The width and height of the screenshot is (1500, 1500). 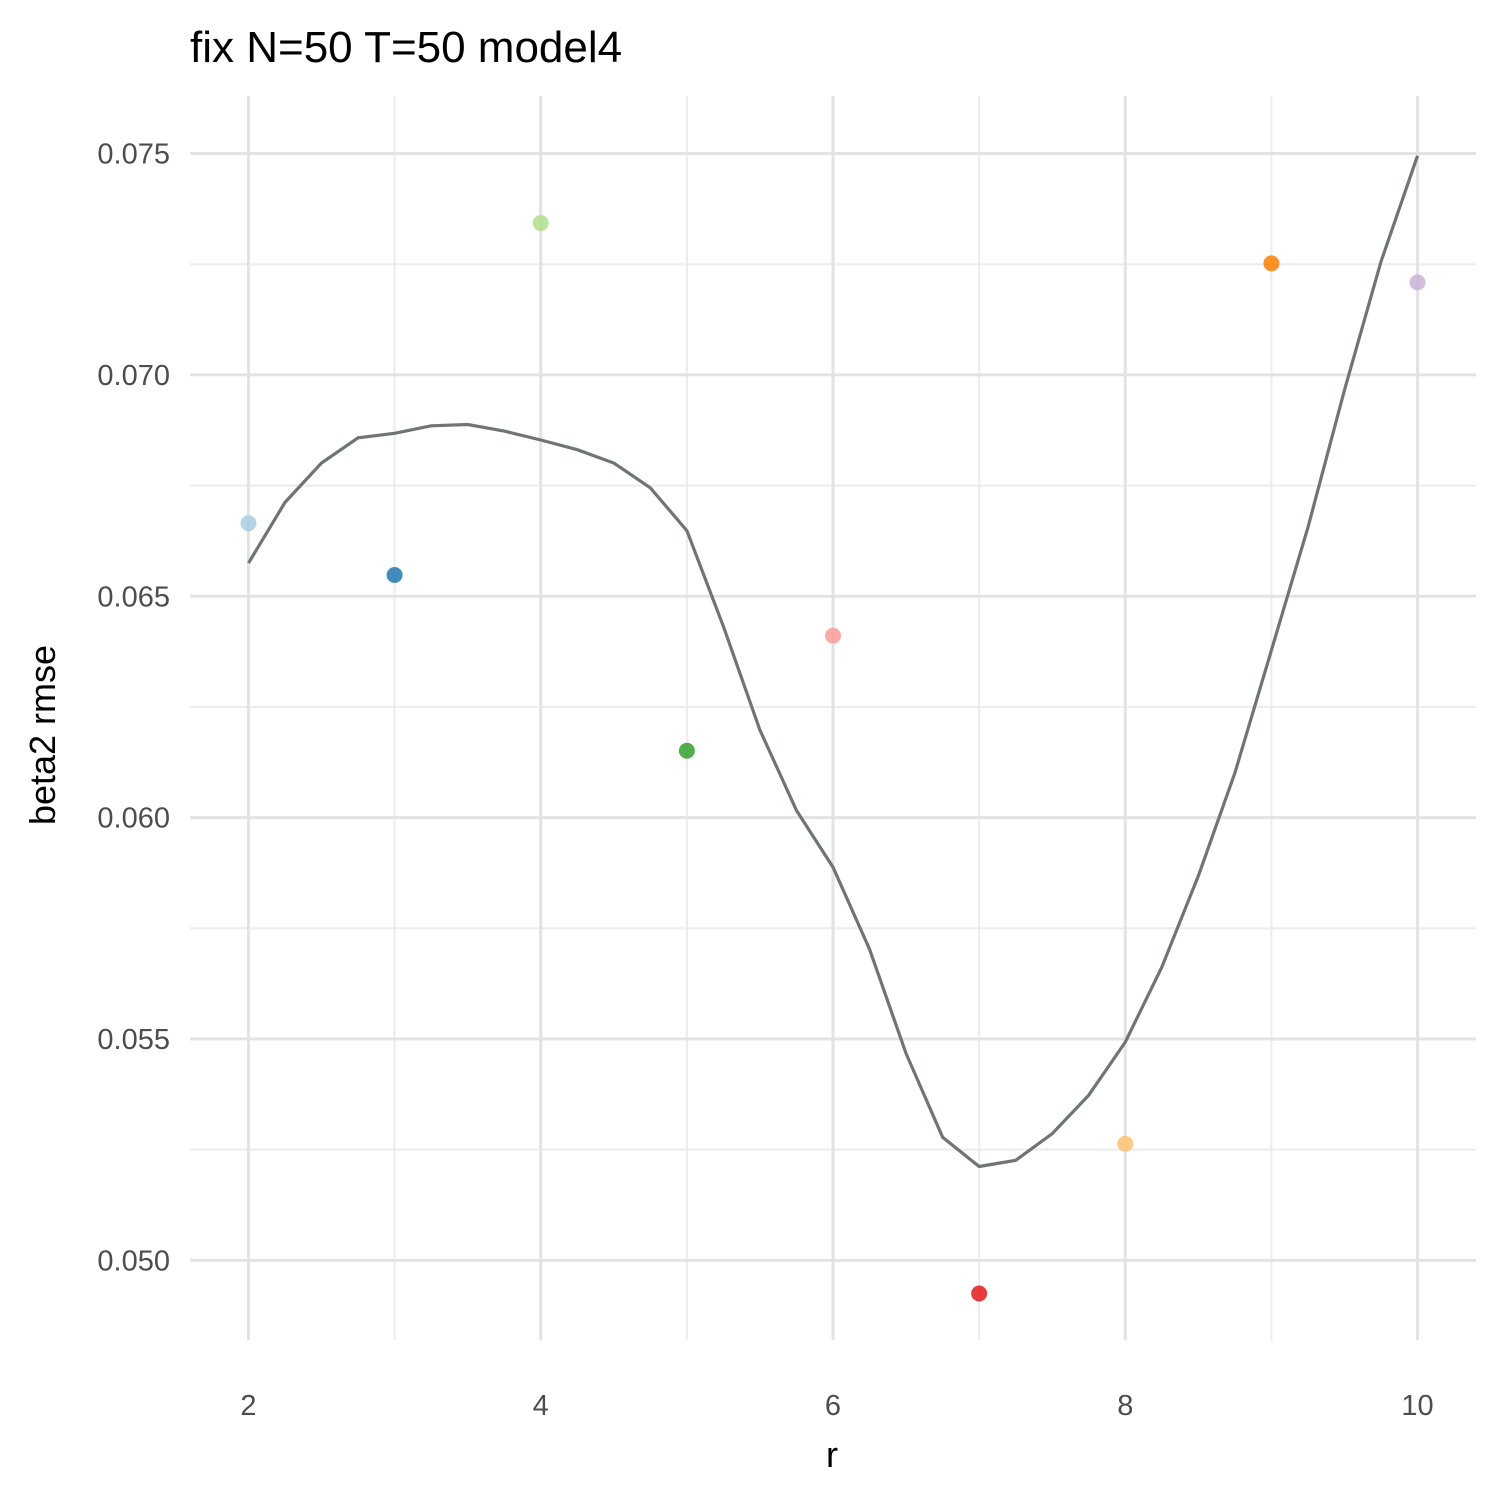 I want to click on x-tick-labels: 2 4 6 8 10, so click(x=836, y=1406).